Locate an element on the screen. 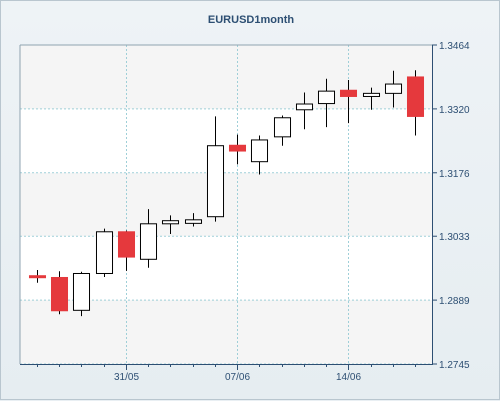 Image resolution: width=500 pixels, height=401 pixels. x-tick-label: 31/05 is located at coordinates (126, 377).